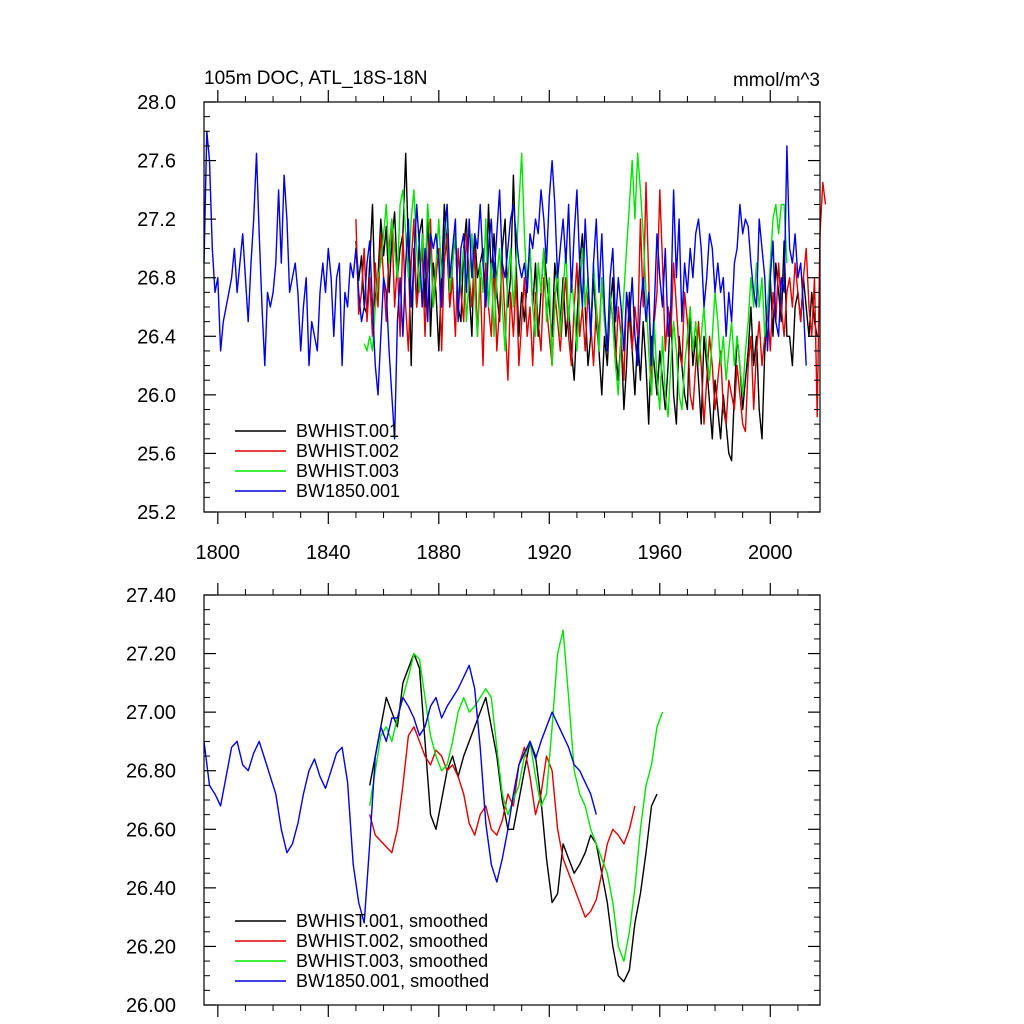 This screenshot has width=1024, height=1024. I want to click on legend-label: BWHIST.003, smoothed, so click(392, 961).